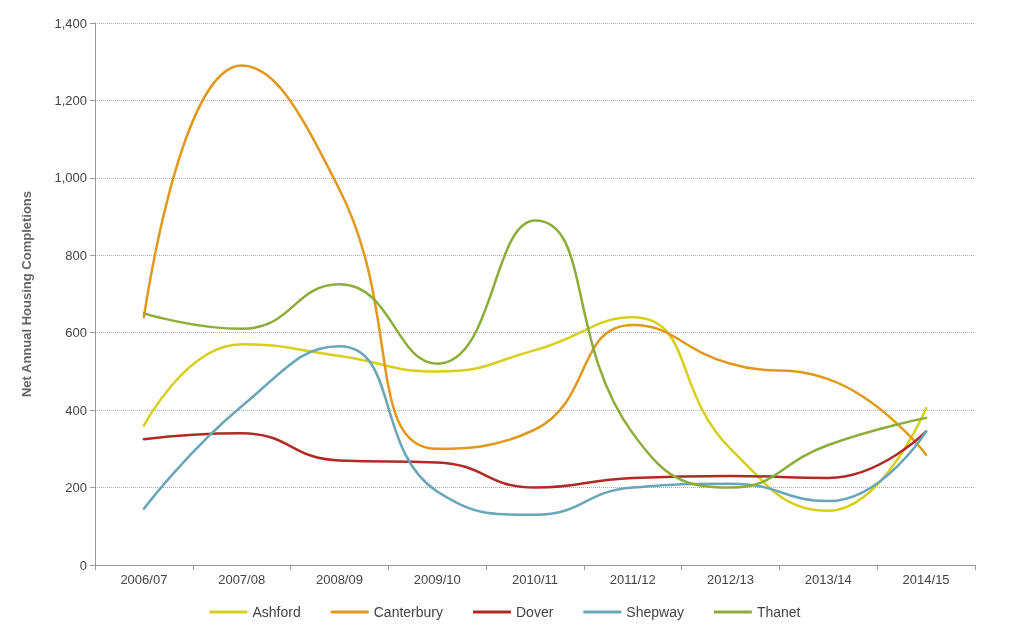 Image resolution: width=1010 pixels, height=626 pixels. What do you see at coordinates (632, 579) in the screenshot?
I see `x-tick-label: 2011/12` at bounding box center [632, 579].